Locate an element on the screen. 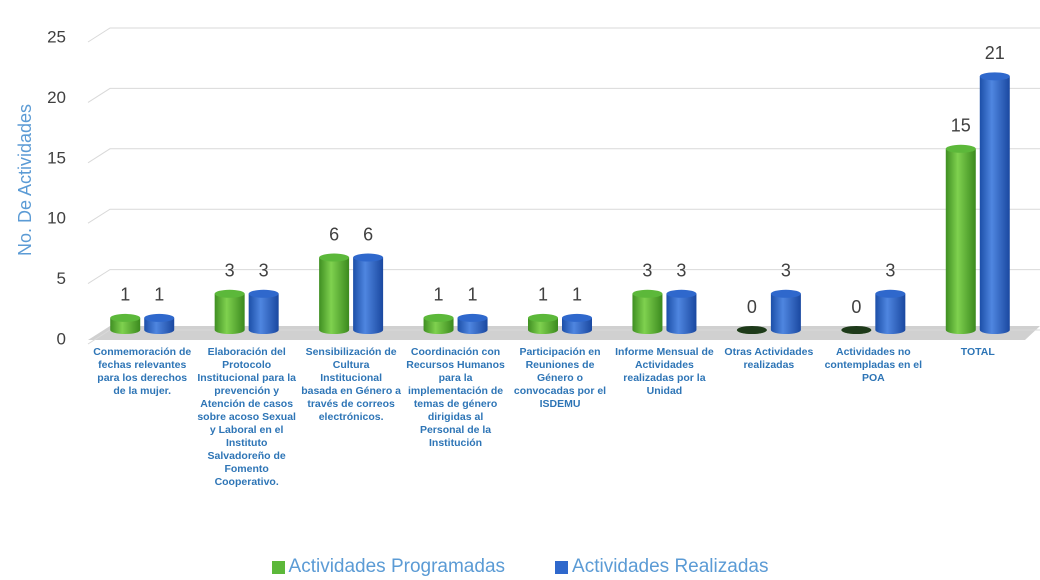  legend-item: Actividades Programadas is located at coordinates (388, 567).